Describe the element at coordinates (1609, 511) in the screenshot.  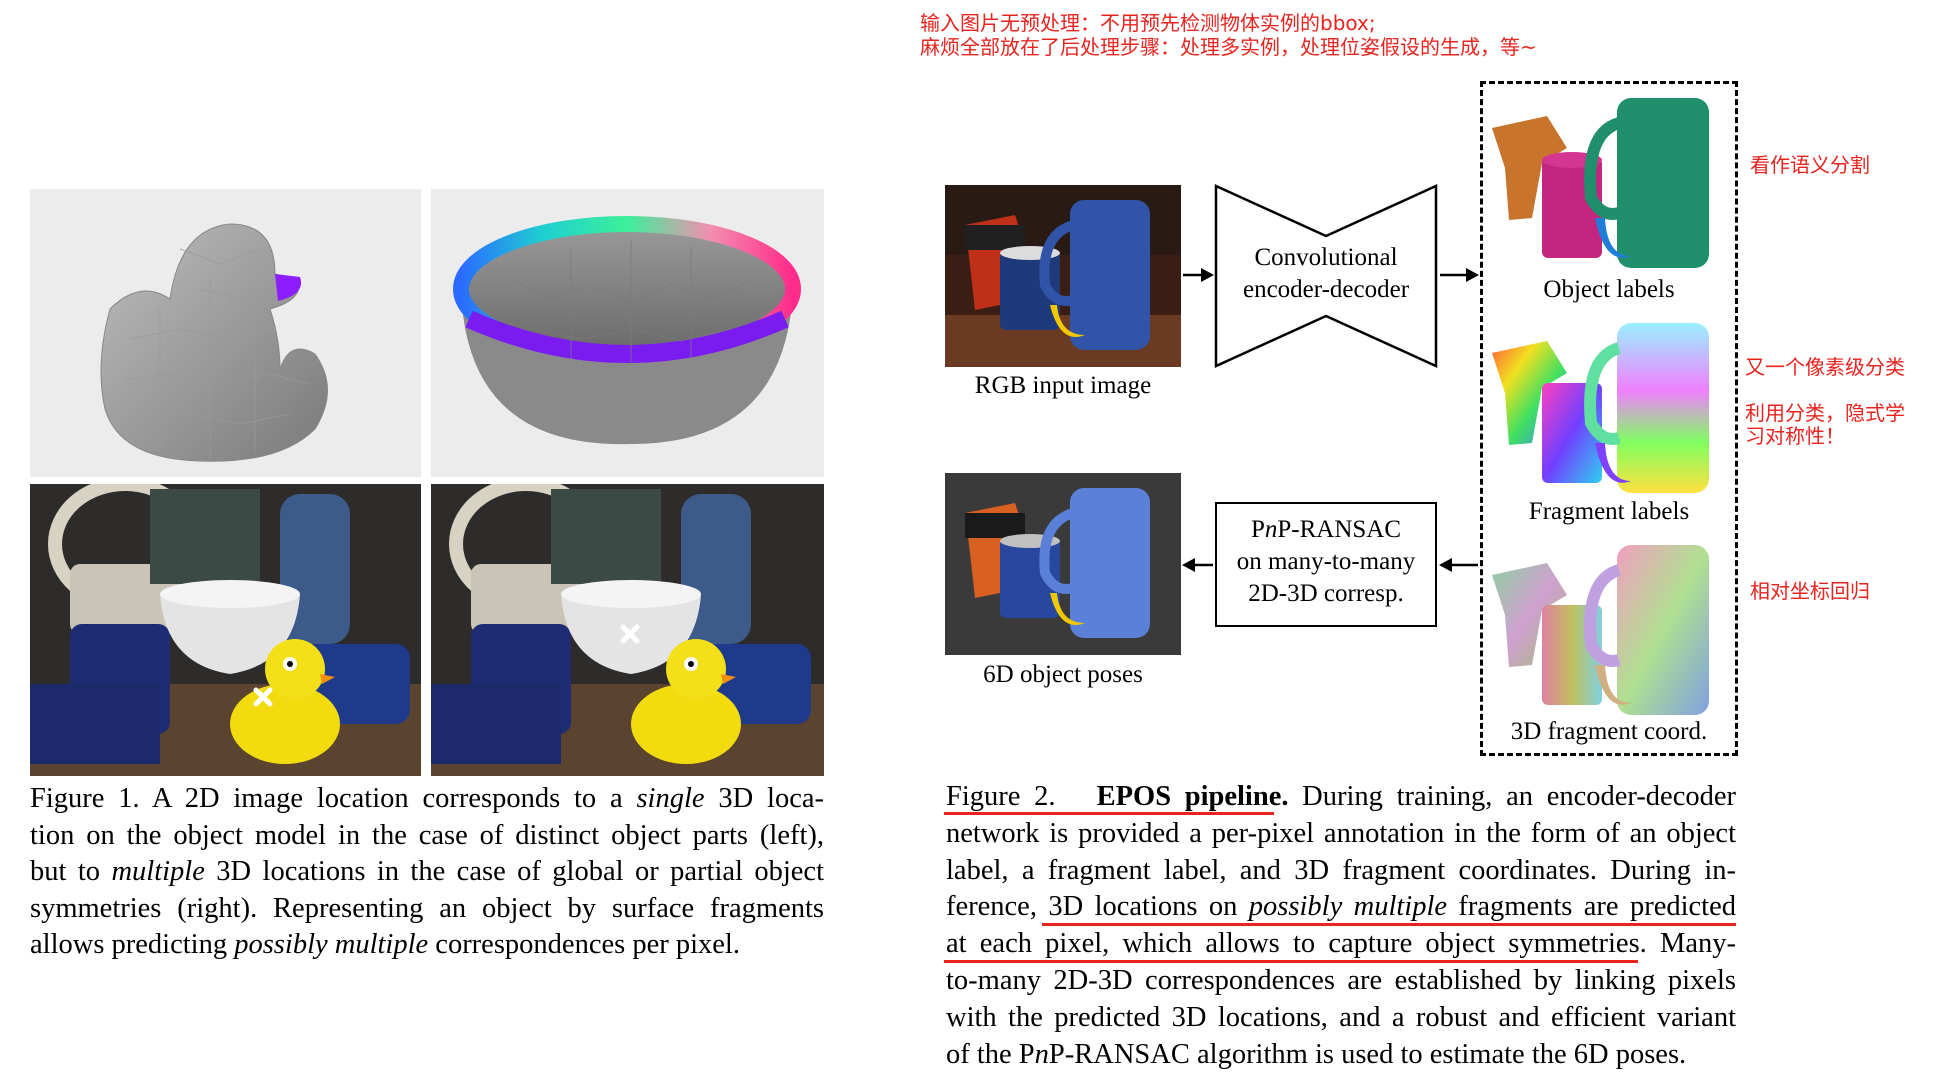
I see `fragment-labels-label: Fragment labels` at that location.